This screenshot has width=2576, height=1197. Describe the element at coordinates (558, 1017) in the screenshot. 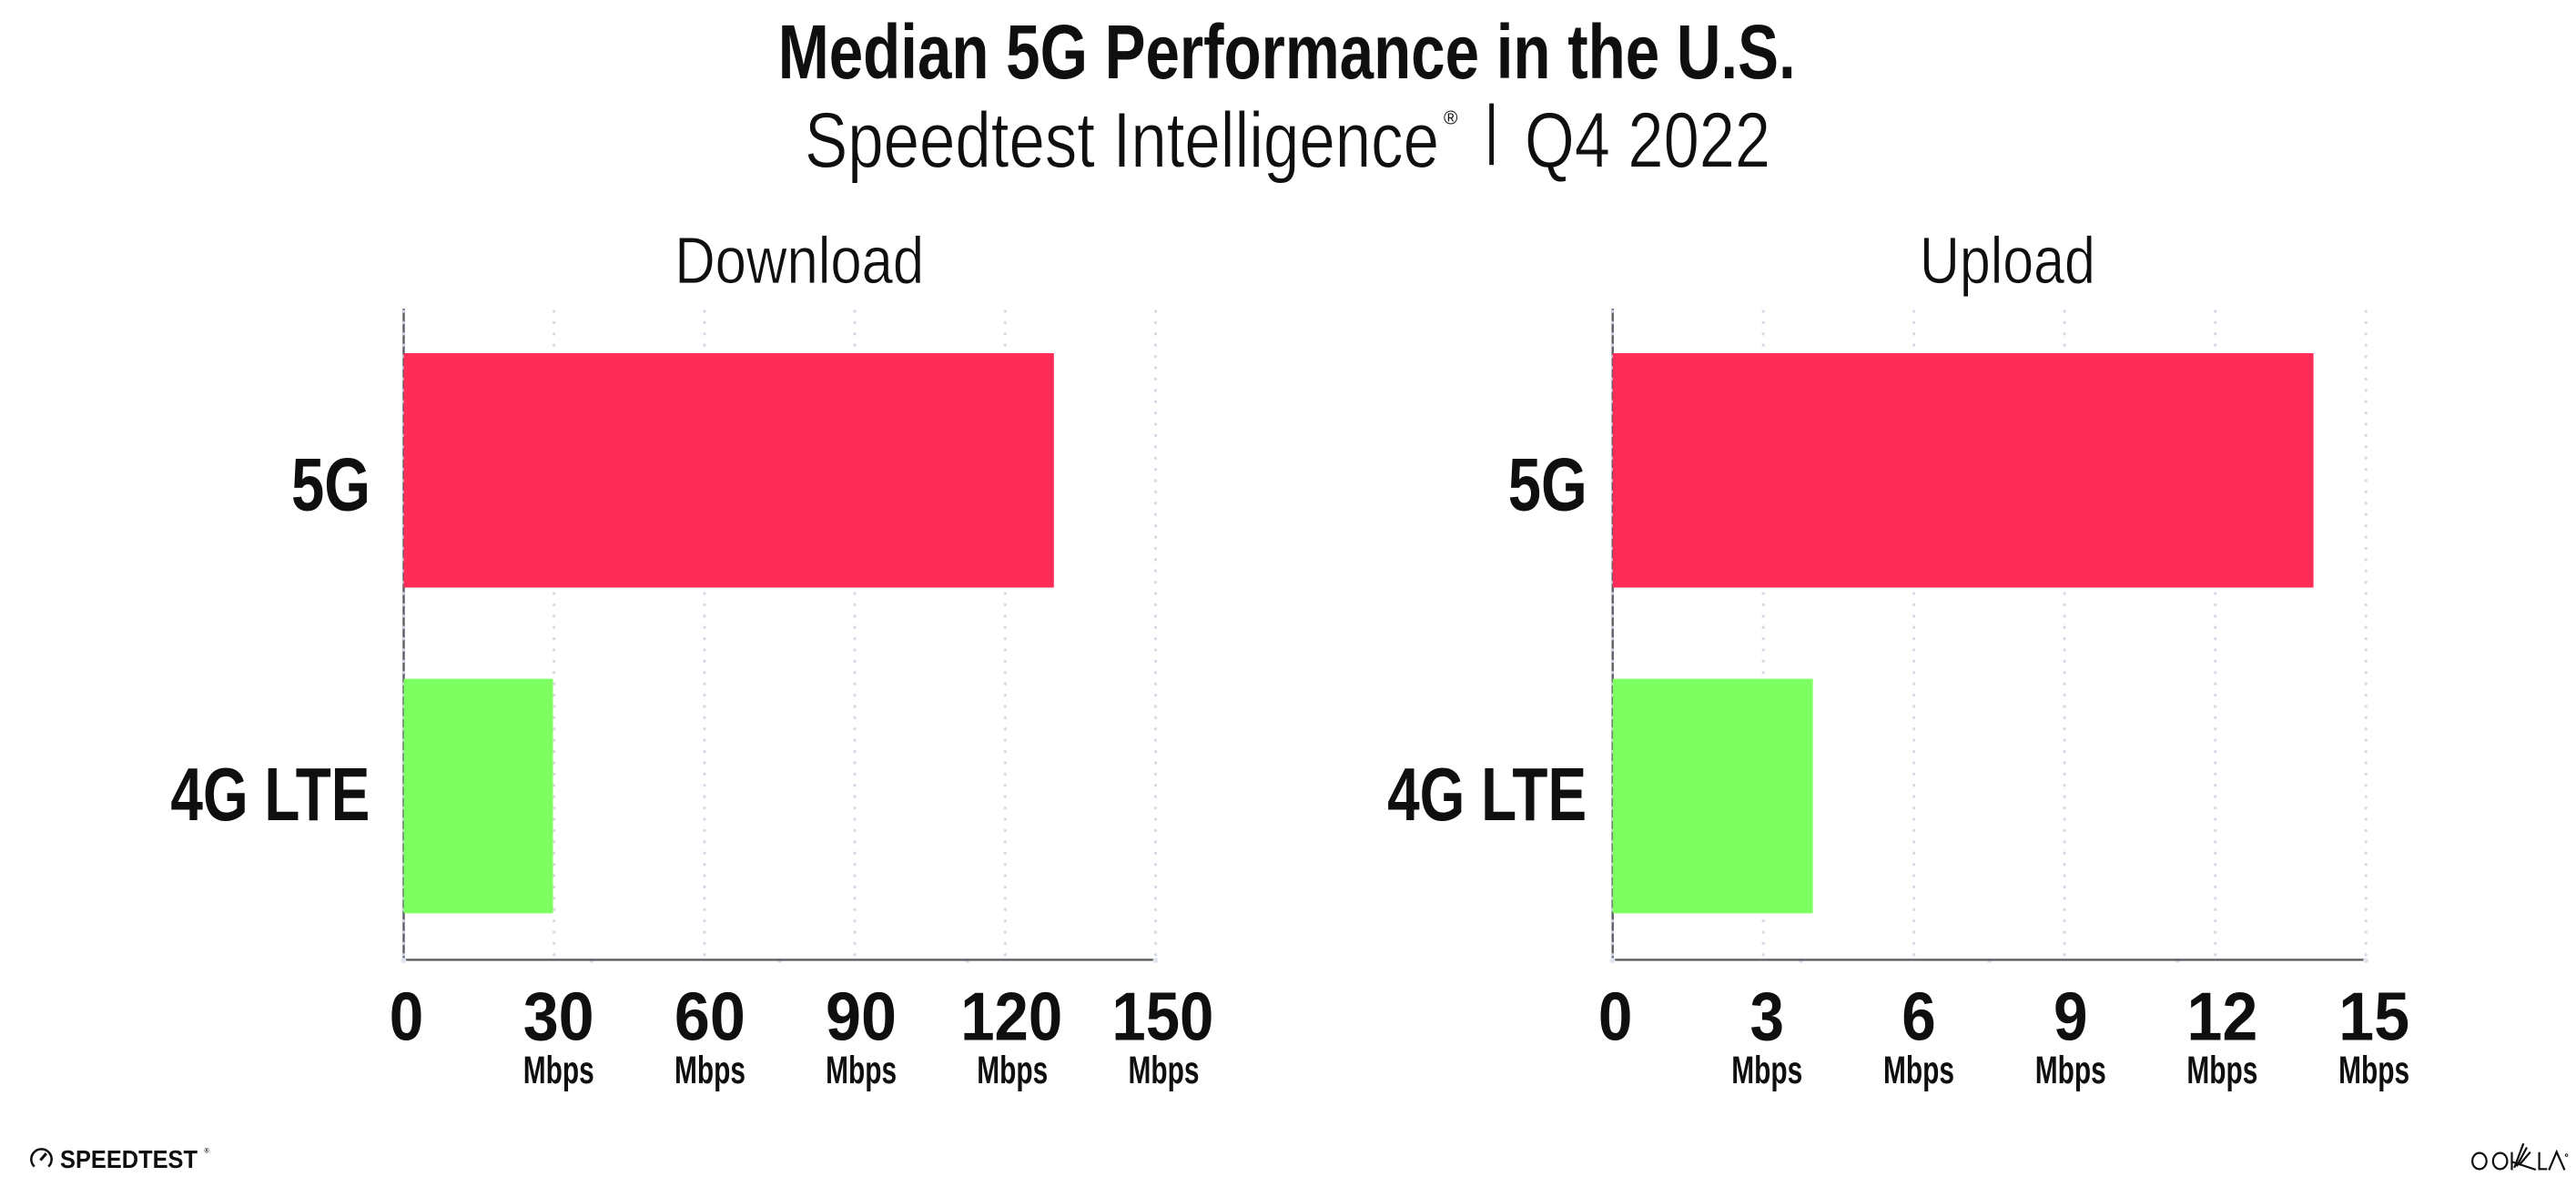

I see `svg-text: 30` at that location.